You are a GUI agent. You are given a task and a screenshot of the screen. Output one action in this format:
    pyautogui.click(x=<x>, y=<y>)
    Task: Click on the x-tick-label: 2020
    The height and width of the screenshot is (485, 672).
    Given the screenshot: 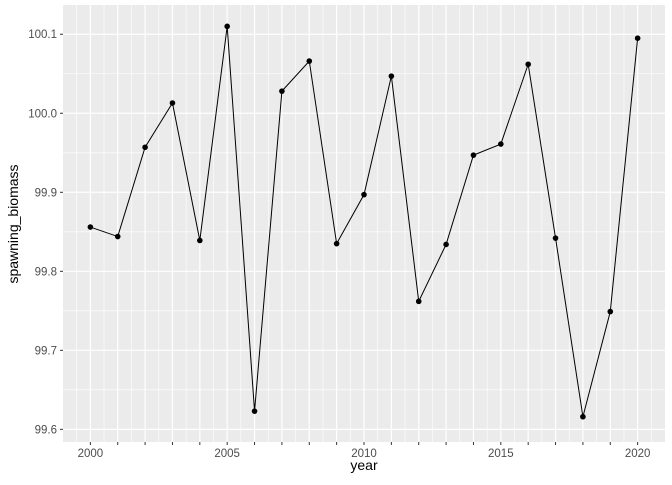 What is the action you would take?
    pyautogui.click(x=638, y=454)
    